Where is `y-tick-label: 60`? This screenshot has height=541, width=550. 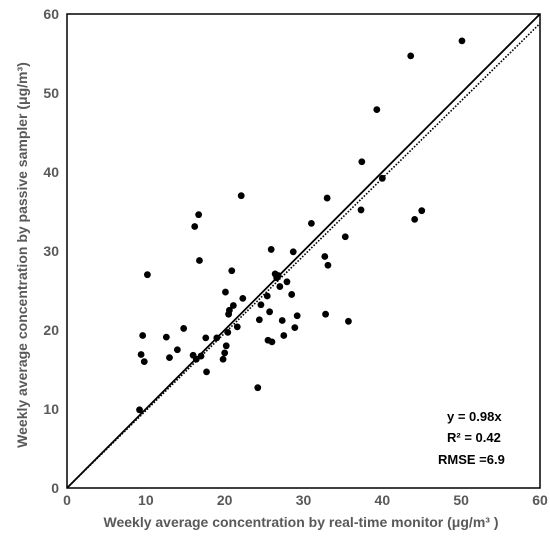 y-tick-label: 60 is located at coordinates (51, 14).